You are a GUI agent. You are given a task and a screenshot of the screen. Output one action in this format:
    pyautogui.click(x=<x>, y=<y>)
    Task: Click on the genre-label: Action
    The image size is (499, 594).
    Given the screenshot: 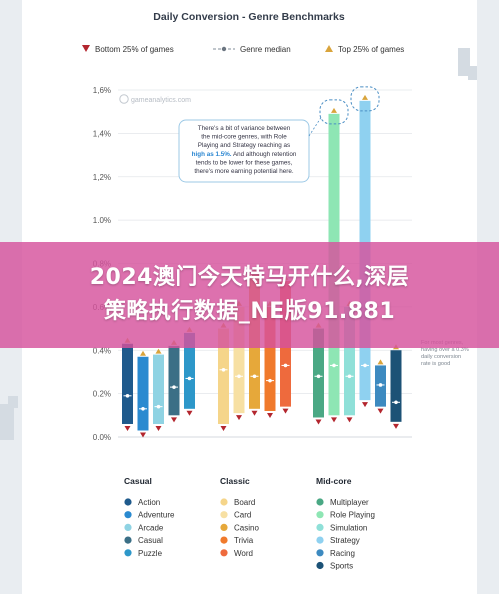 What is the action you would take?
    pyautogui.click(x=149, y=502)
    